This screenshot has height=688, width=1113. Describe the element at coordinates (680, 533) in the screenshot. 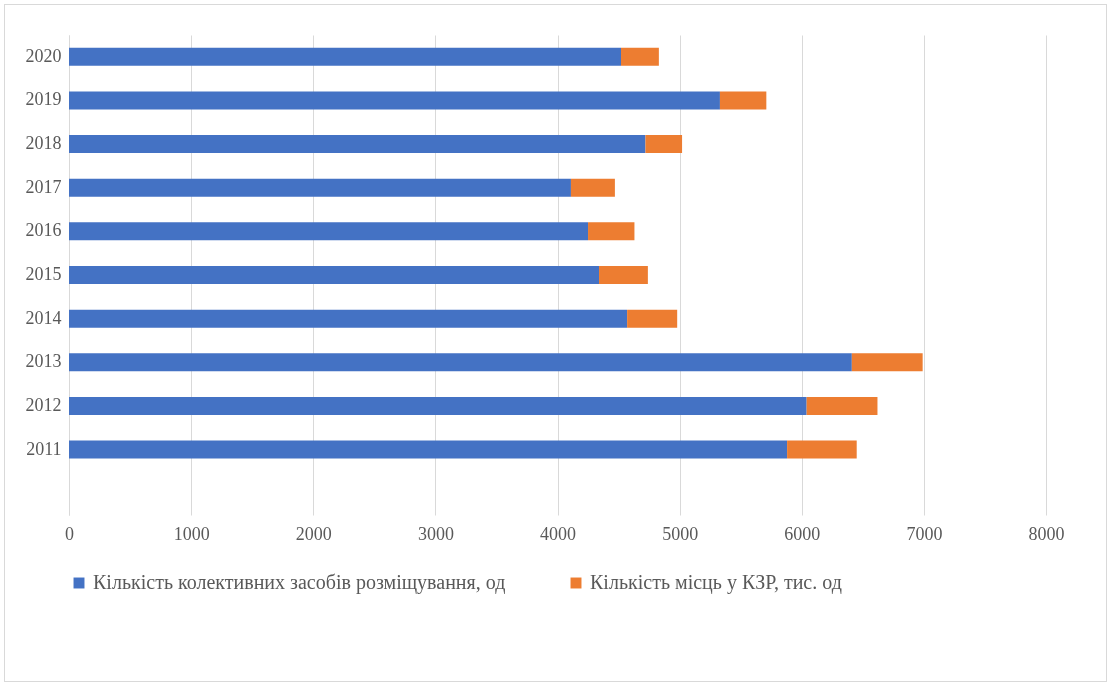

I see `x-tick-label: 5000` at that location.